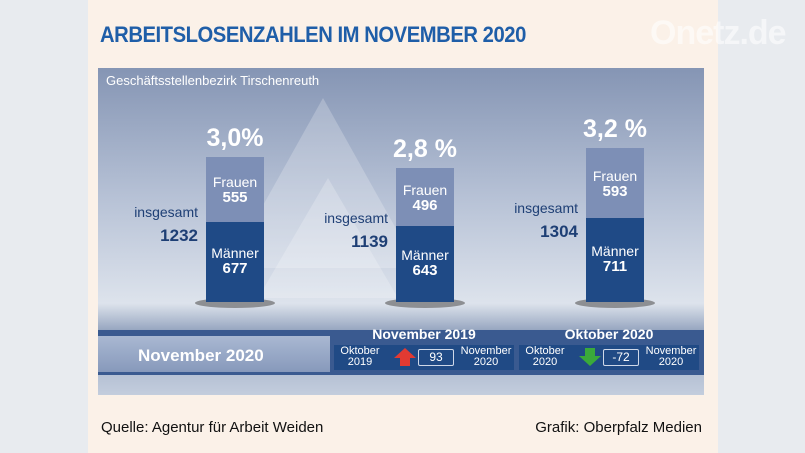 The image size is (805, 453). I want to click on bar-maenner: Männer 677, so click(235, 262).